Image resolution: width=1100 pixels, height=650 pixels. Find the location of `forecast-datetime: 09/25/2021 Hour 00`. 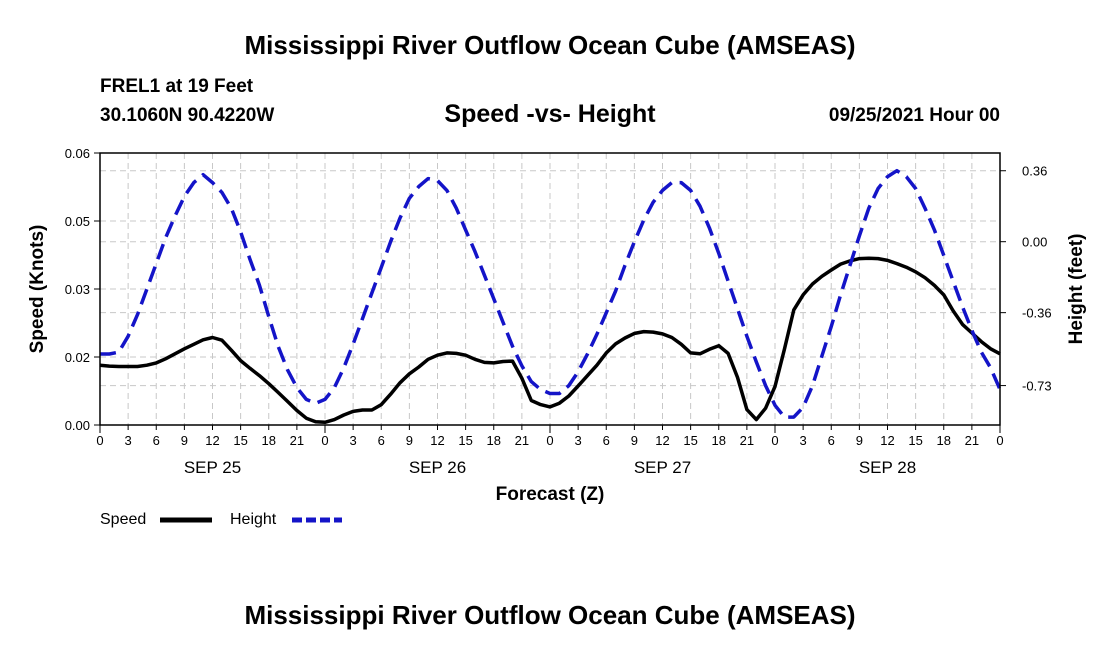

forecast-datetime: 09/25/2021 Hour 00 is located at coordinates (914, 115).